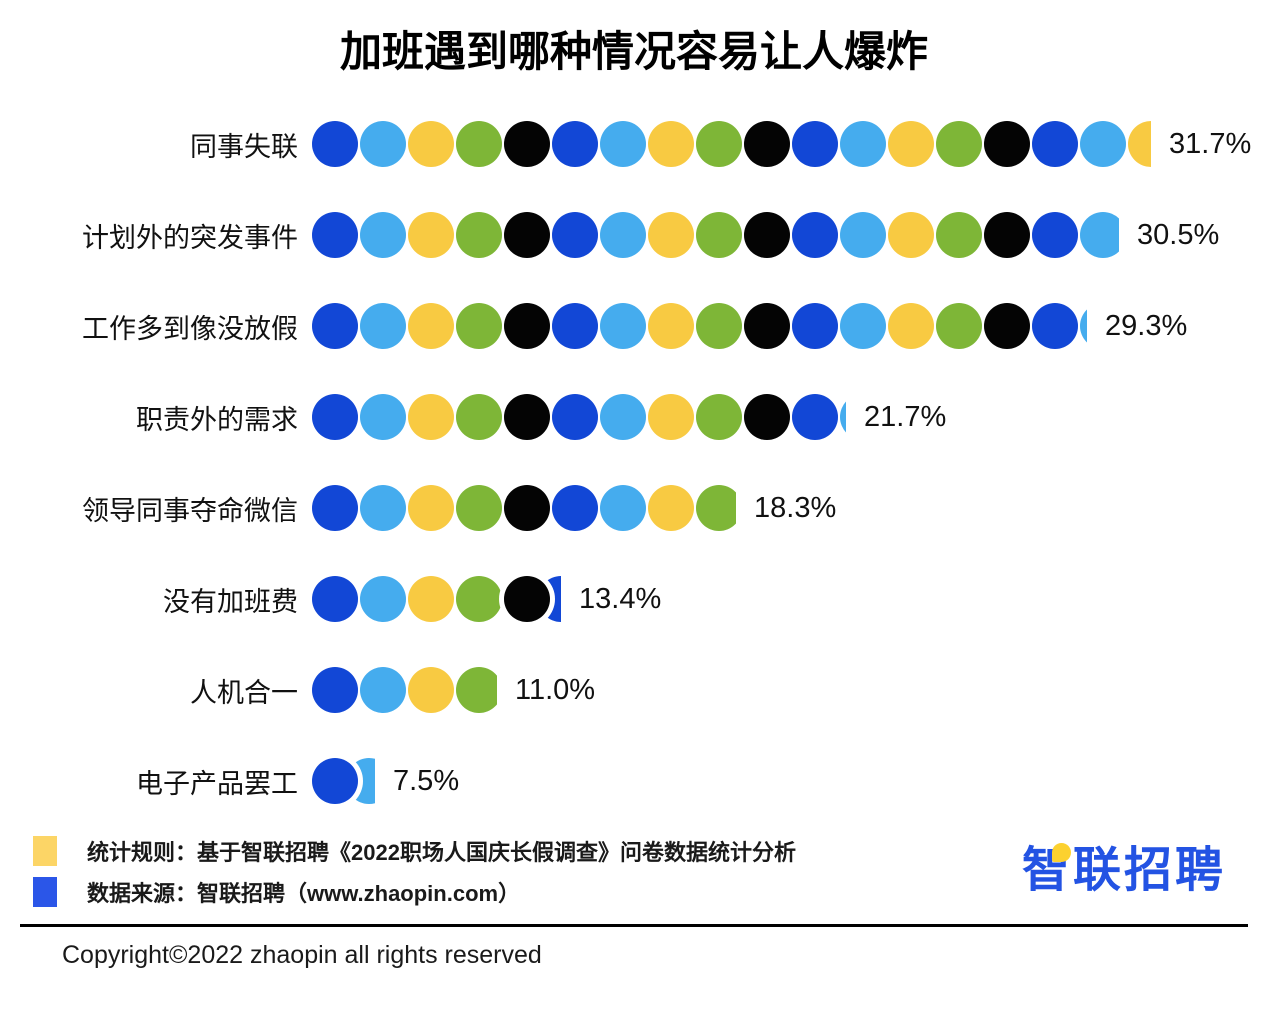 This screenshot has height=1011, width=1268. I want to click on chart-row: 电子产品罢工 7.5%, so click(634, 781).